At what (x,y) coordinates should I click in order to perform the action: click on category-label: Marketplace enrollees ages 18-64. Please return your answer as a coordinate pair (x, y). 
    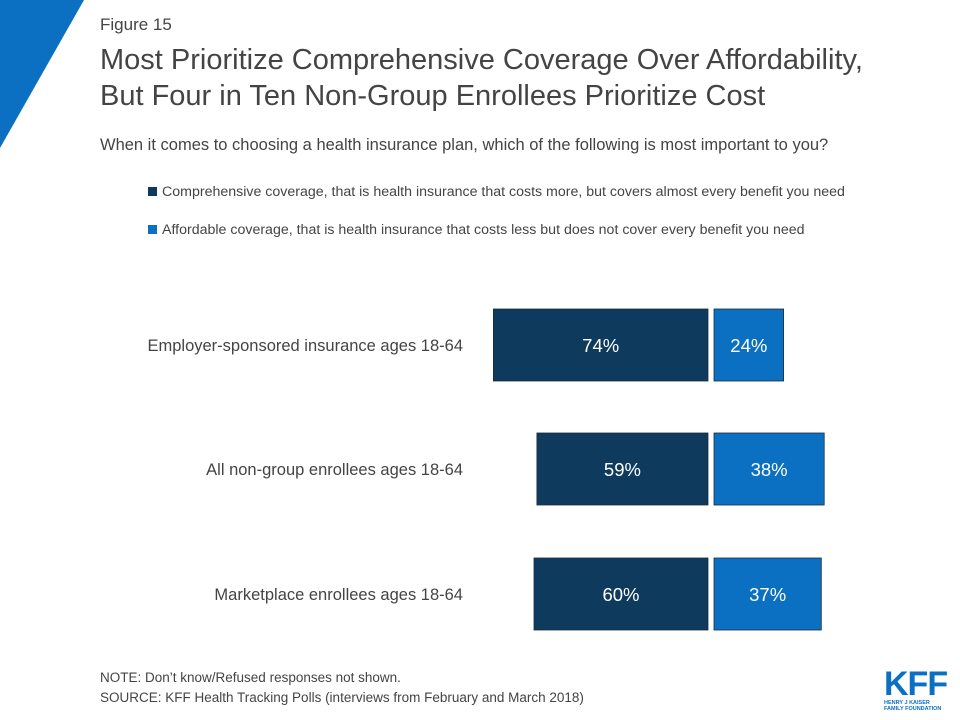
    Looking at the image, I should click on (338, 595).